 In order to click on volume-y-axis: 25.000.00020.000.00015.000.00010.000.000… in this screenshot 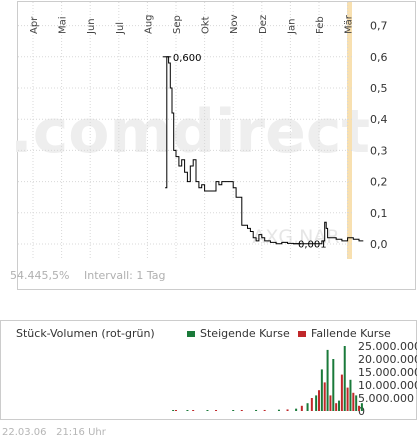, I will do `click(387, 379)`.